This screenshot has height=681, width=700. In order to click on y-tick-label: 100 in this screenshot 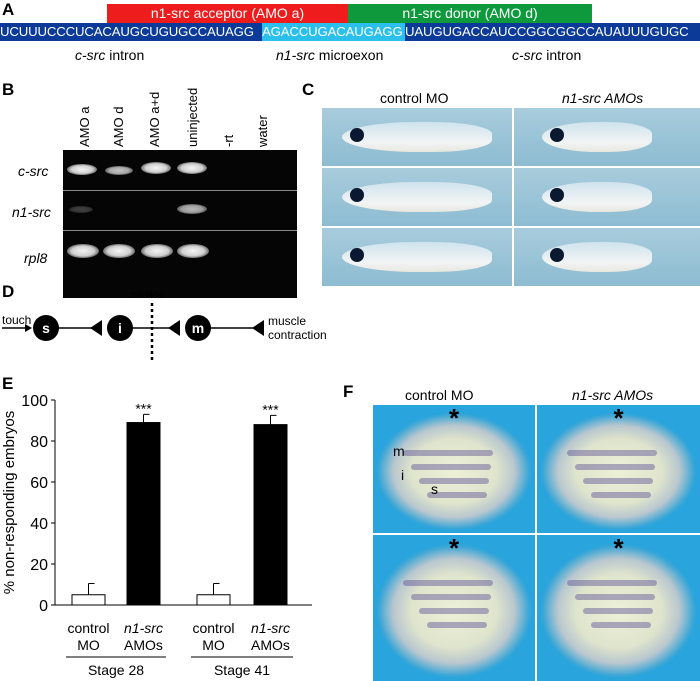, I will do `click(34, 401)`.